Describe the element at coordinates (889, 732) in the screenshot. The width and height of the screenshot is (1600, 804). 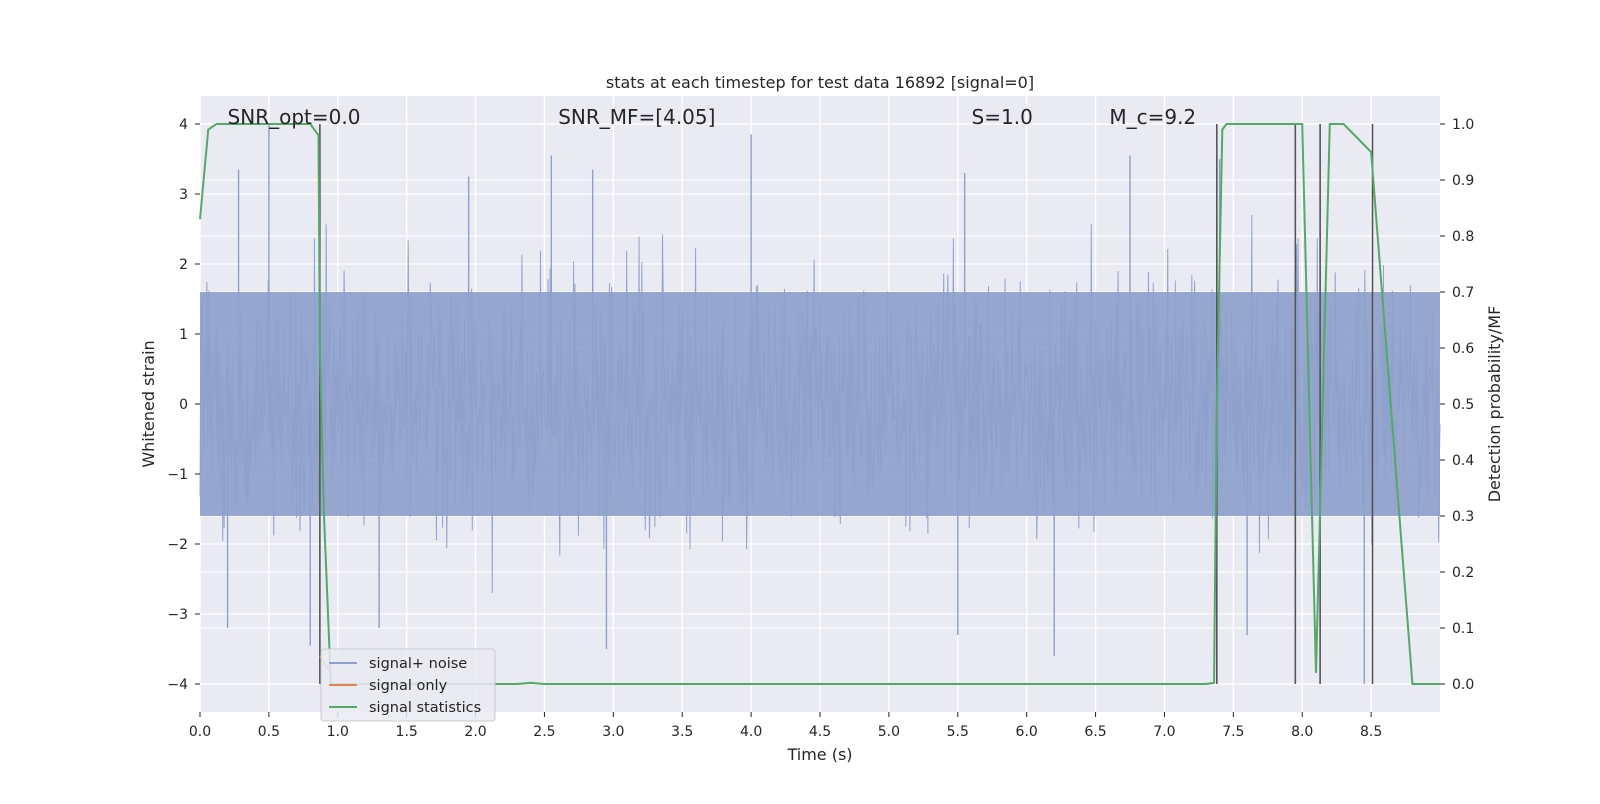
I see `x-tick-label-10: 5.0` at that location.